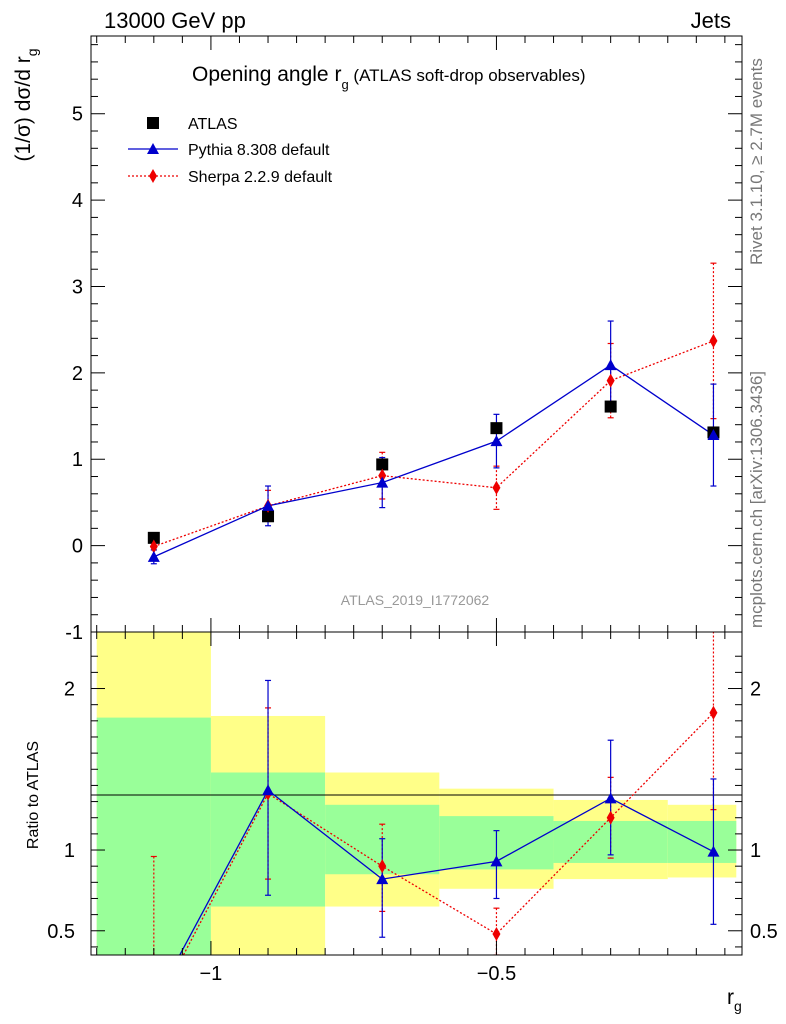  What do you see at coordinates (69, 690) in the screenshot?
I see `ratio-ytick-label-2: 2` at bounding box center [69, 690].